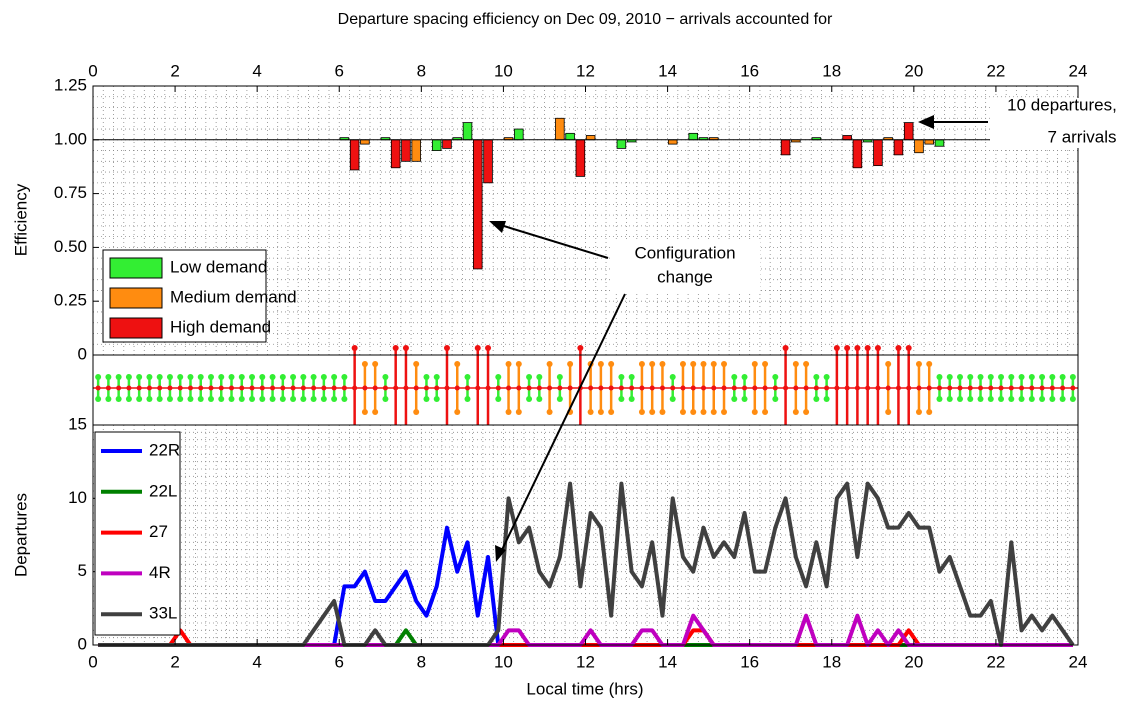 This screenshot has width=1146, height=711. Describe the element at coordinates (136, 268) in the screenshot. I see `legend-swatch` at that location.